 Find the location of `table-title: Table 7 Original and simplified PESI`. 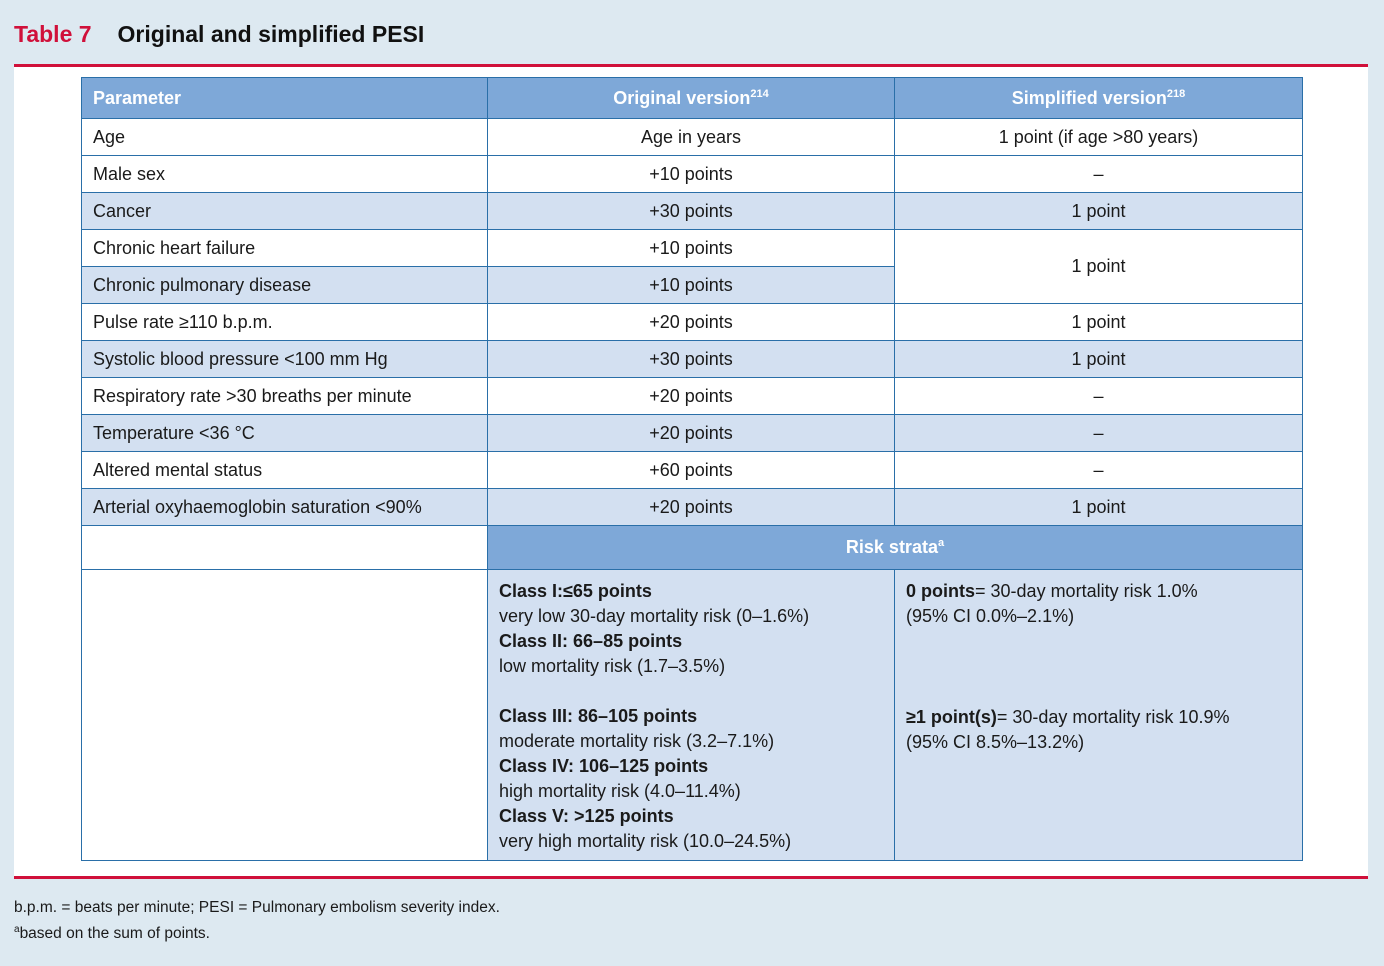

table-title: Table 7 Original and simplified PESI is located at coordinates (219, 34).